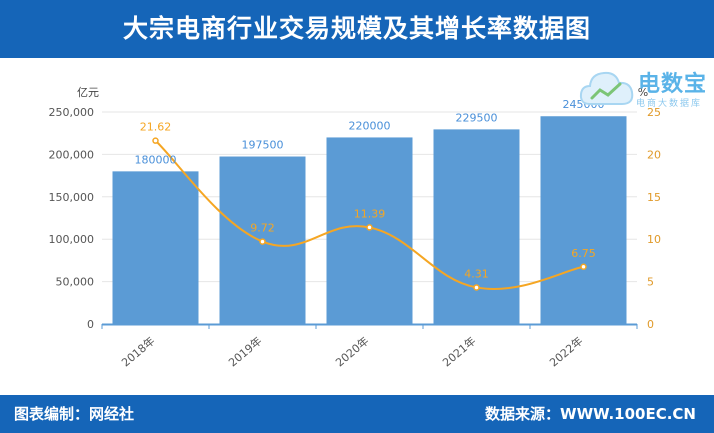 This screenshot has height=433, width=714. Describe the element at coordinates (88, 92) in the screenshot. I see `y-axis-title: 亿元` at that location.